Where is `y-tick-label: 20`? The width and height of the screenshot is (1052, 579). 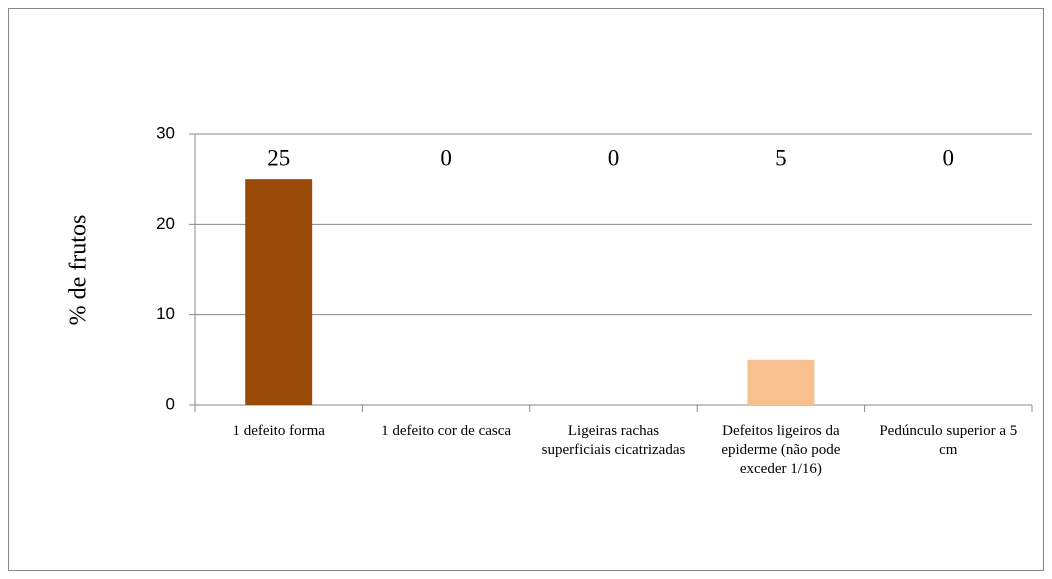 y-tick-label: 20 is located at coordinates (165, 223).